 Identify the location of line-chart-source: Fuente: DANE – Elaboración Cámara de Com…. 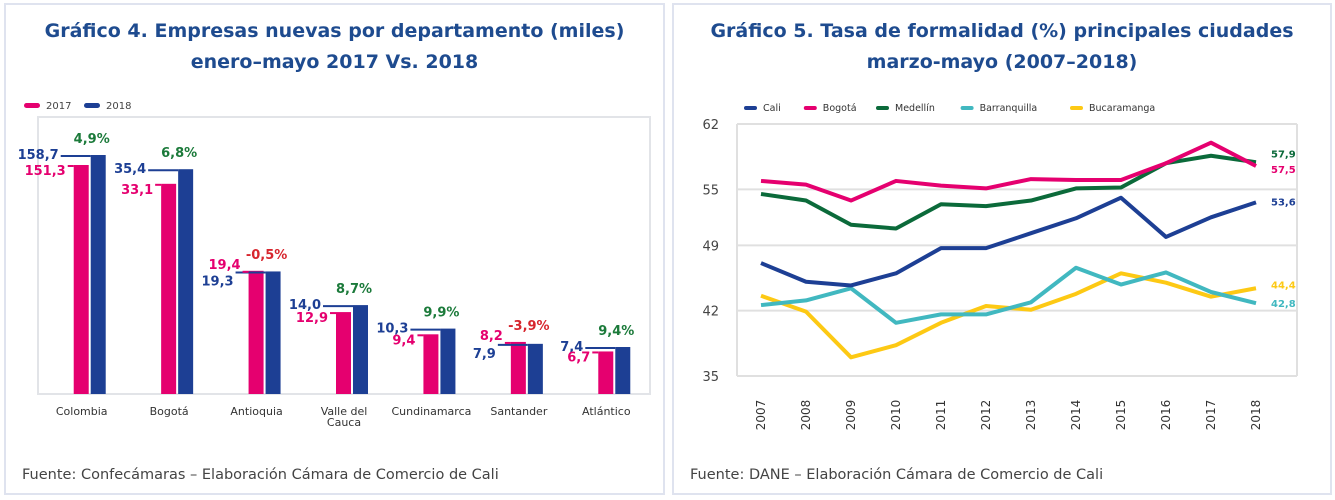
(897, 475).